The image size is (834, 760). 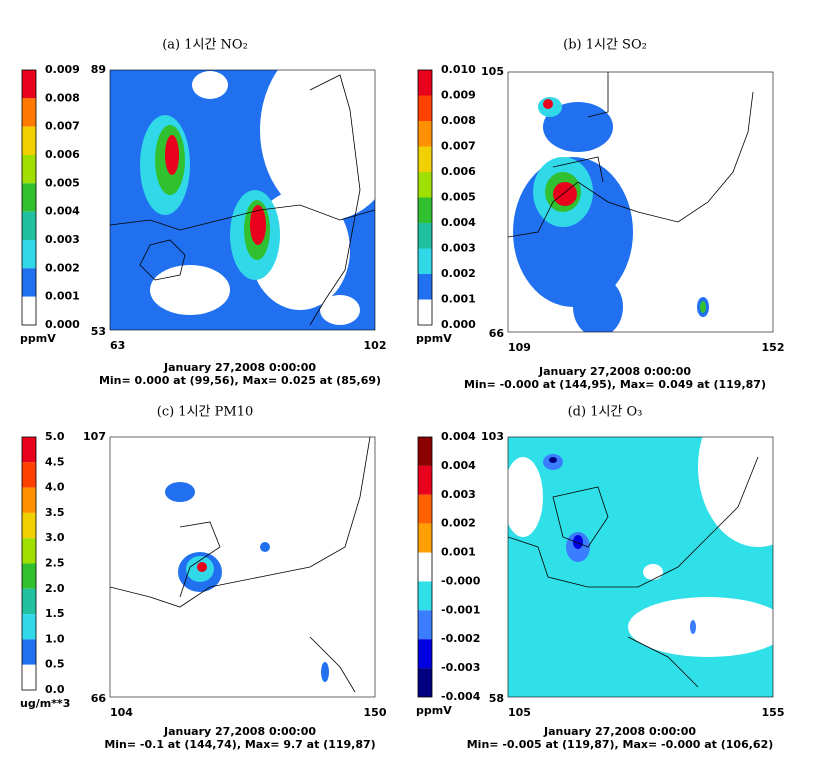 What do you see at coordinates (460, 667) in the screenshot?
I see `colorbar-label: -0.003` at bounding box center [460, 667].